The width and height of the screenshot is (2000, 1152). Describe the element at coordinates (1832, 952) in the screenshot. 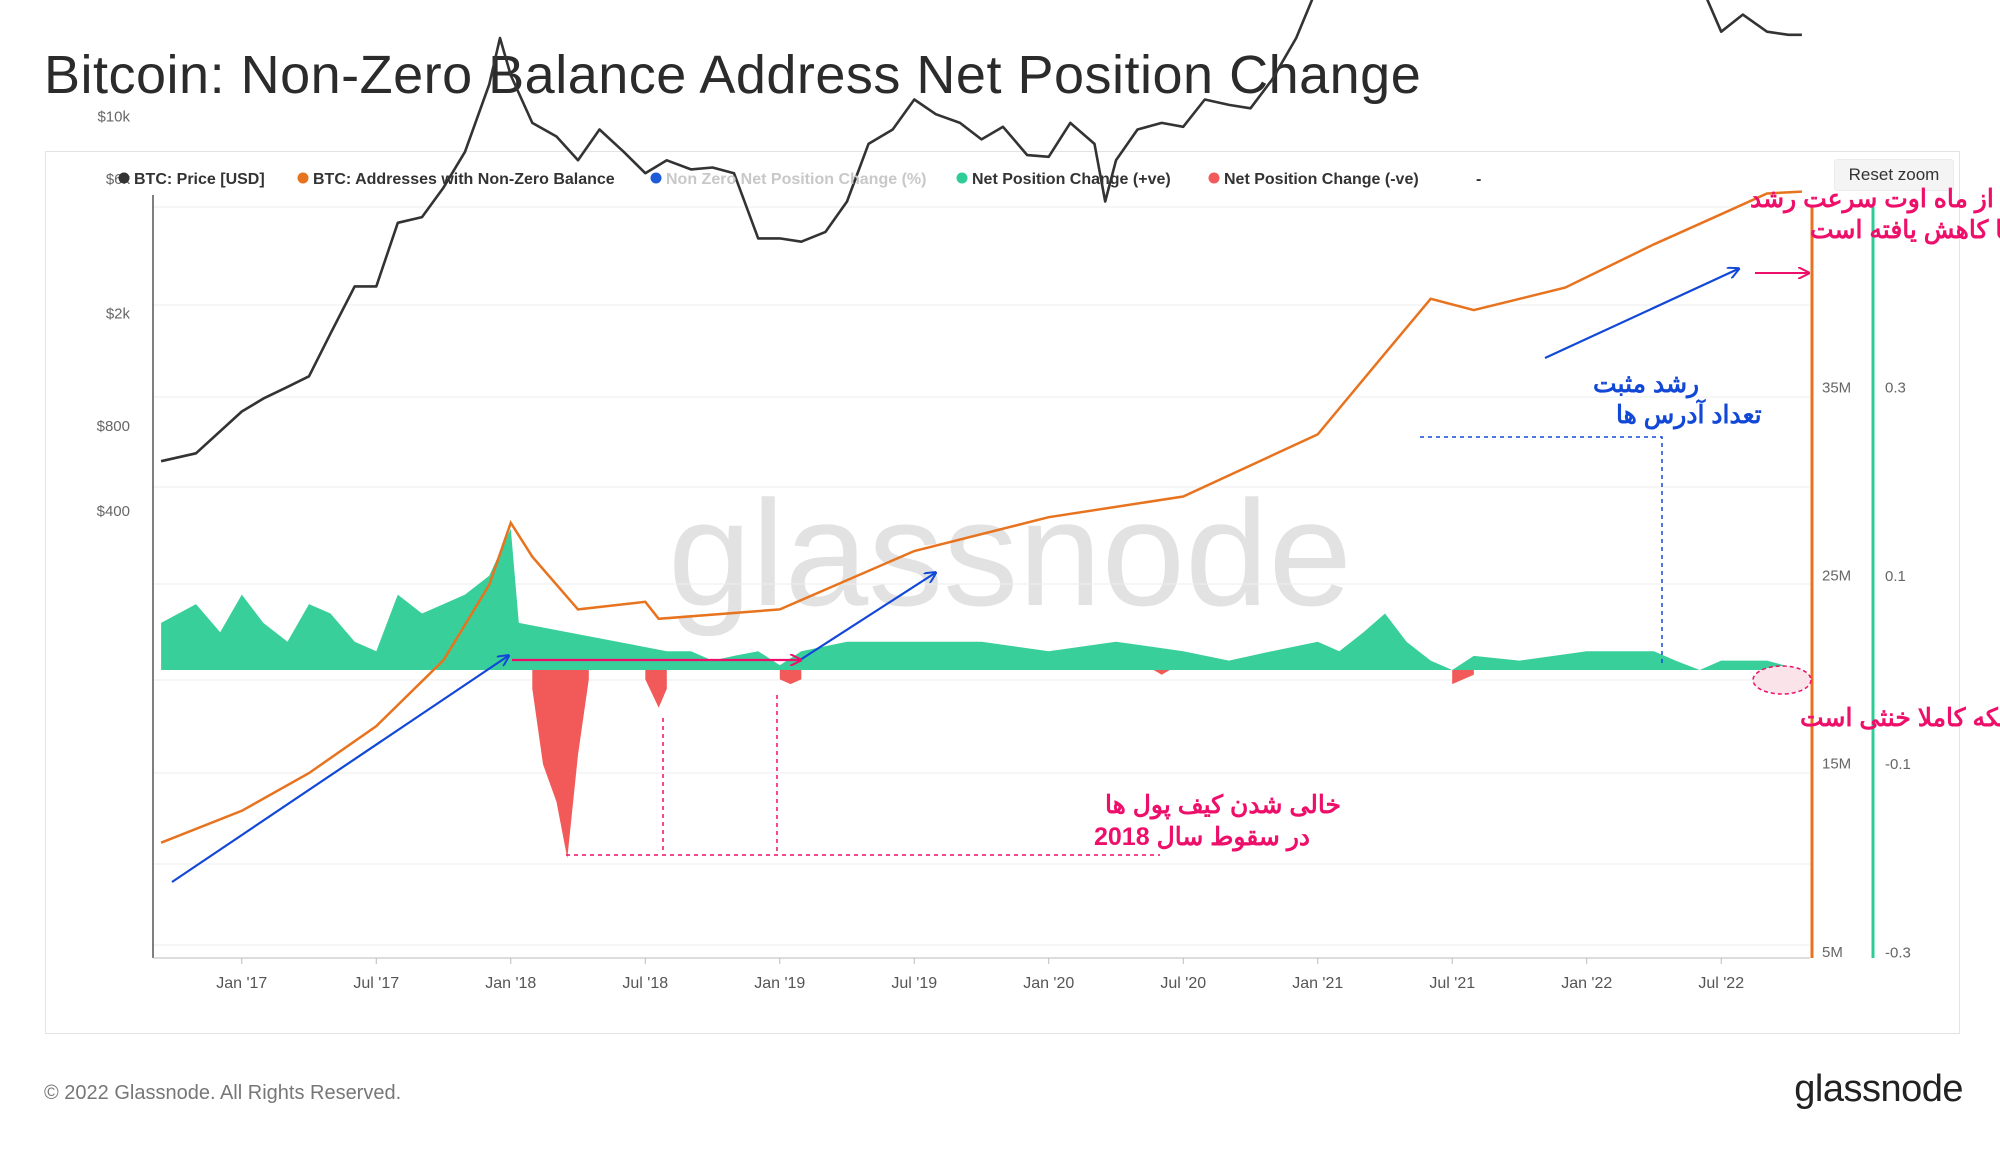

I see `addresses-tick-label: 5M` at that location.